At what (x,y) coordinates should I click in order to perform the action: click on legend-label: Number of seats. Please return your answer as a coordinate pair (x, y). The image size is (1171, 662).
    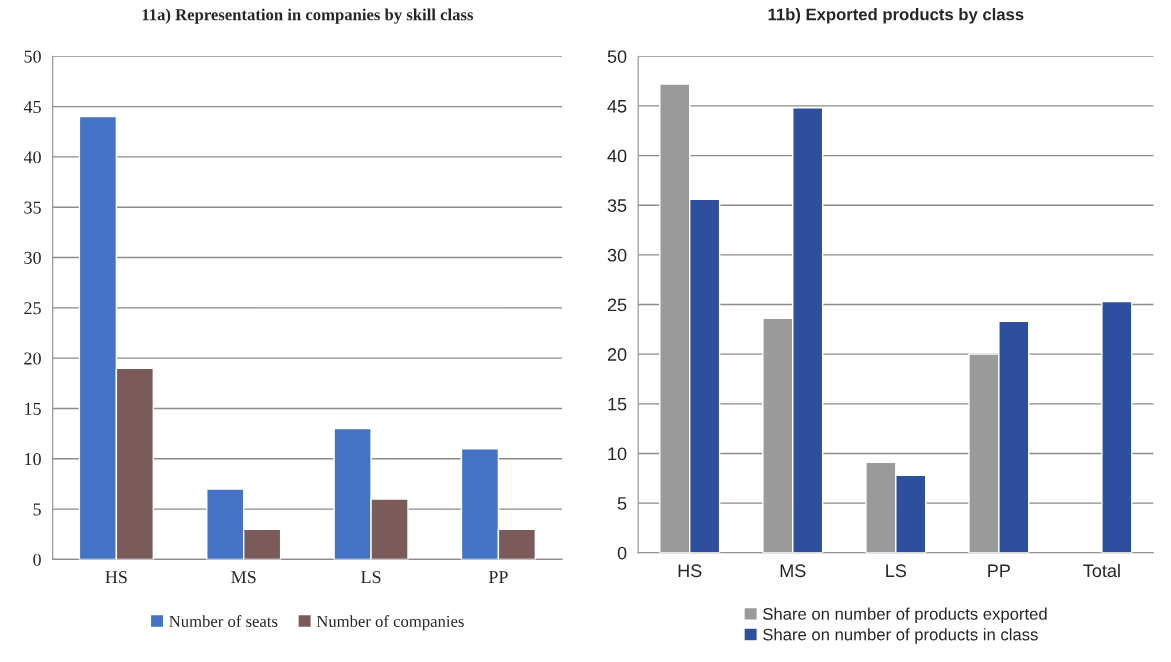
    Looking at the image, I should click on (223, 621).